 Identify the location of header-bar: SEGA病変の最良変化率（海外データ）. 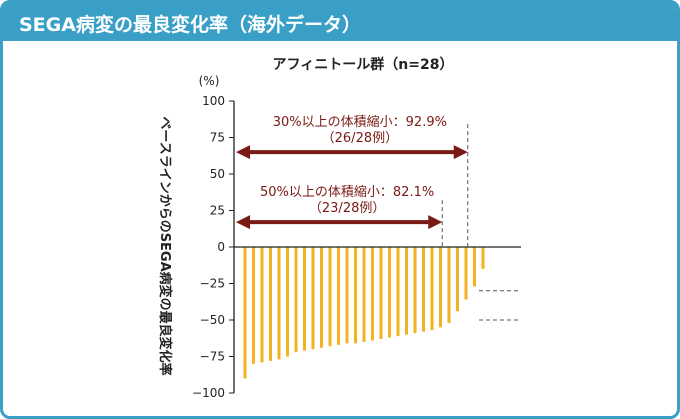
(340, 22).